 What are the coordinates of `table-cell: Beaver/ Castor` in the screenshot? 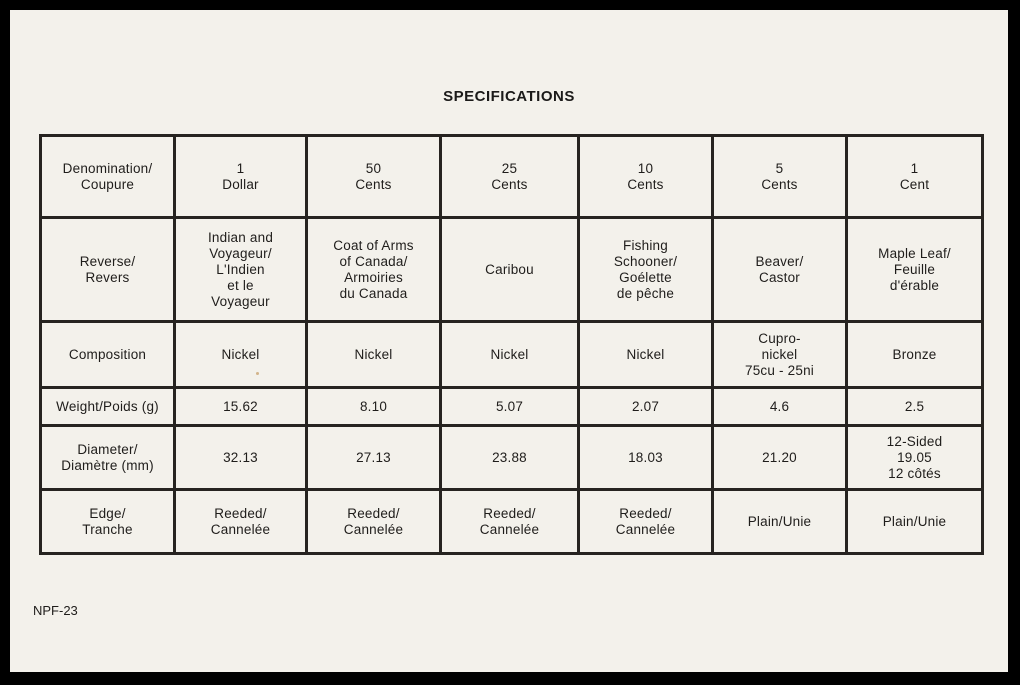 It's located at (779, 269).